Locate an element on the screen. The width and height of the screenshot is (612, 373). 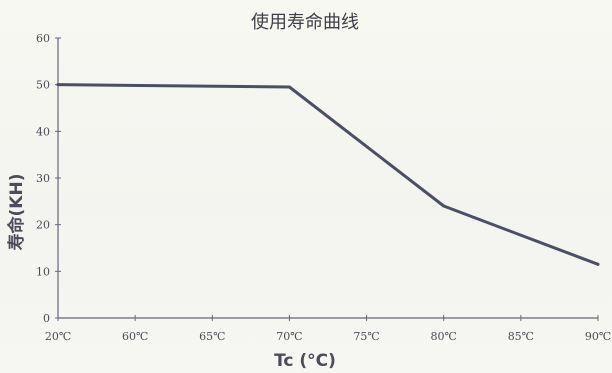
x-axis-label: Tc (°C) is located at coordinates (305, 361).